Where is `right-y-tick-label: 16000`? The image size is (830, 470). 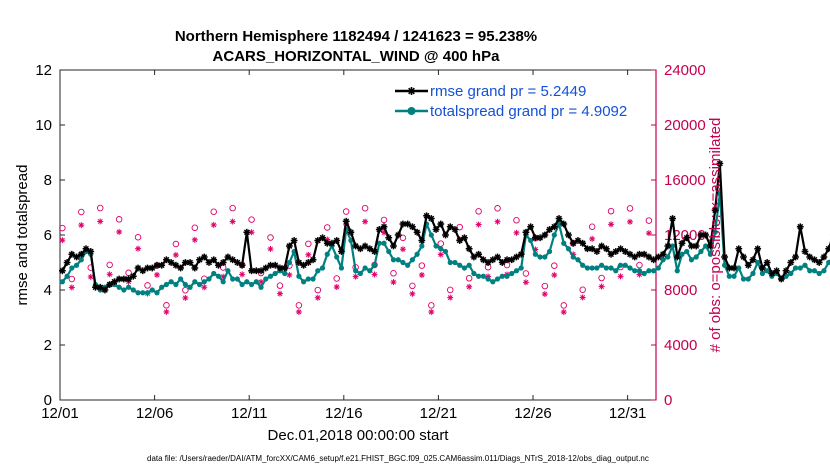 right-y-tick-label: 16000 is located at coordinates (685, 180).